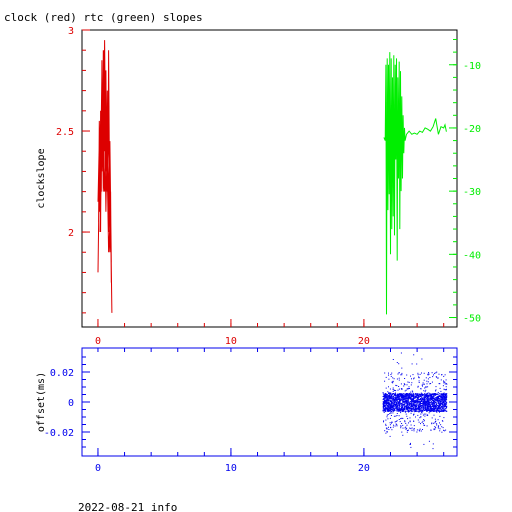 The width and height of the screenshot is (512, 512). I want to click on clock-slope-series, so click(105, 176).